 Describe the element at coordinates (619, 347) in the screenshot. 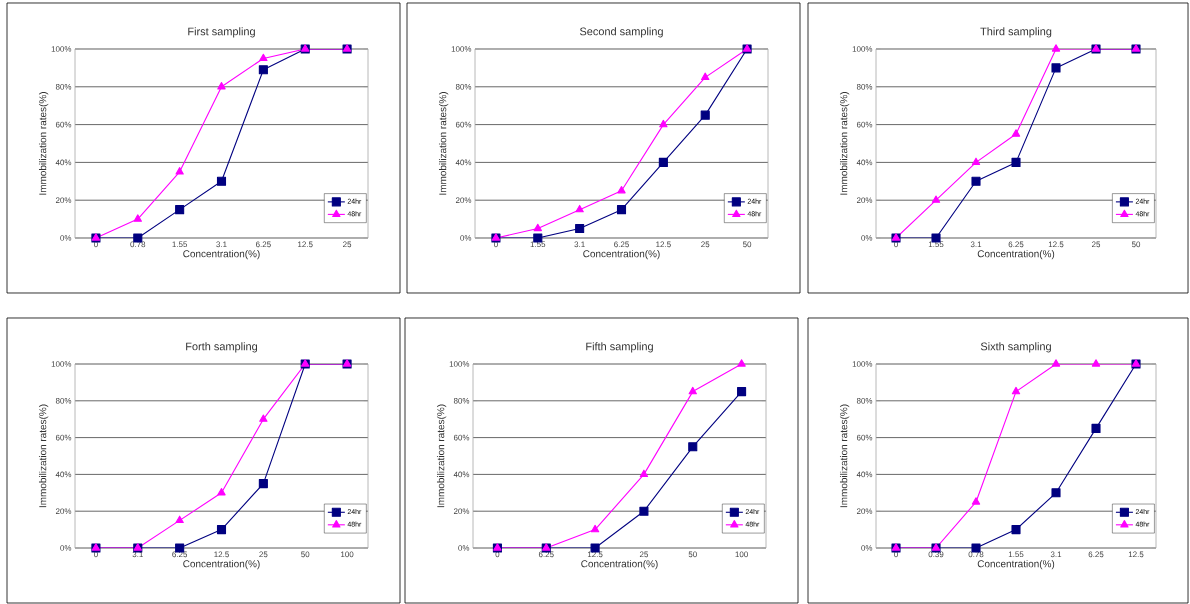

I see `chart-title: Fifth sampling` at that location.